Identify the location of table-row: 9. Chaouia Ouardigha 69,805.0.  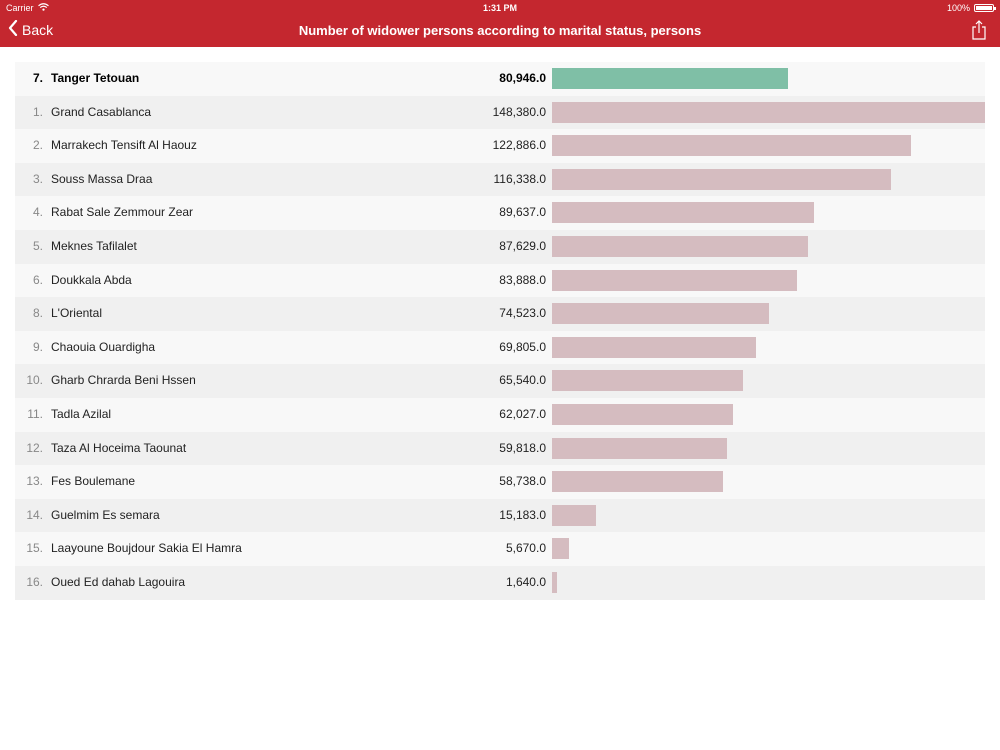
(500, 347).